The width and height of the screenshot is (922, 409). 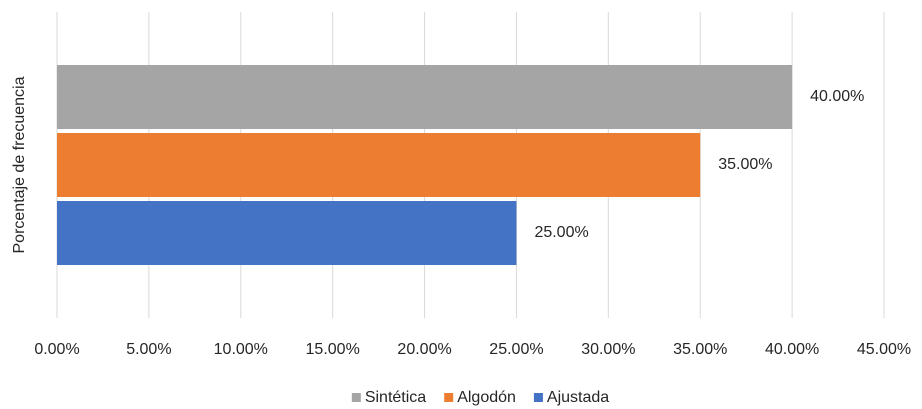 I want to click on x-tick-label: 40.00%, so click(x=792, y=349).